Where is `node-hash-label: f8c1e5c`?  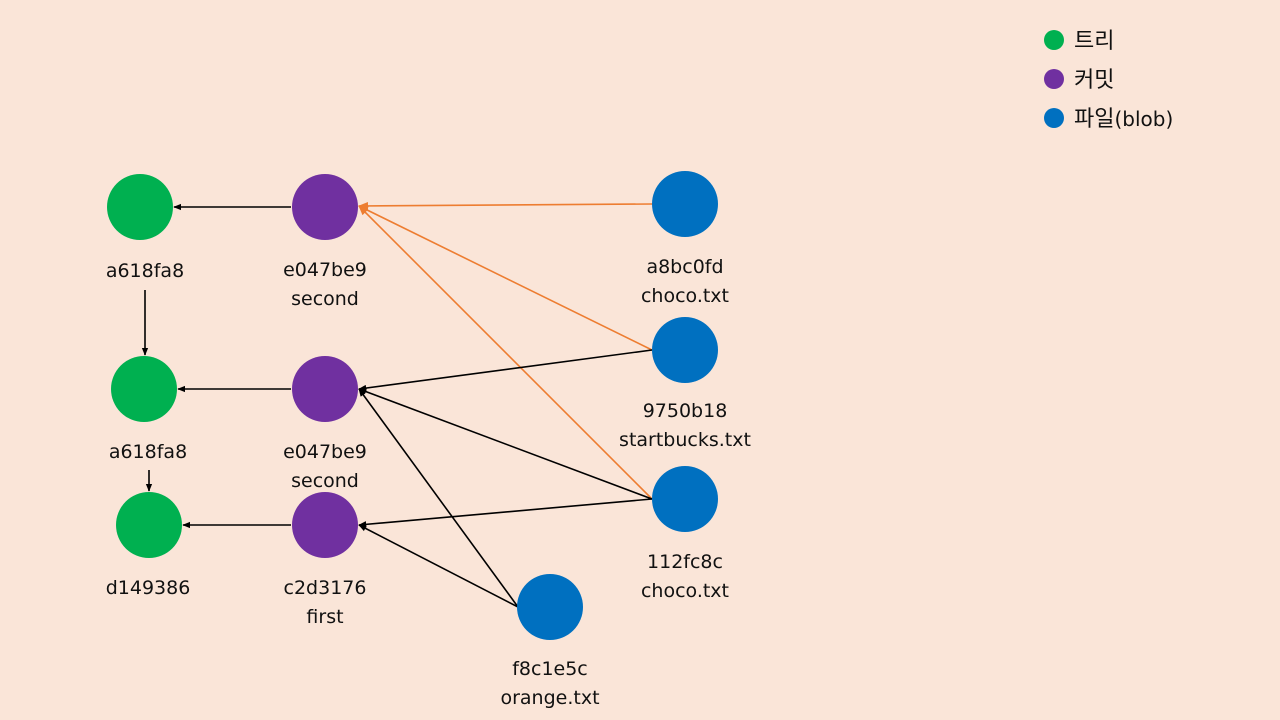 node-hash-label: f8c1e5c is located at coordinates (550, 669).